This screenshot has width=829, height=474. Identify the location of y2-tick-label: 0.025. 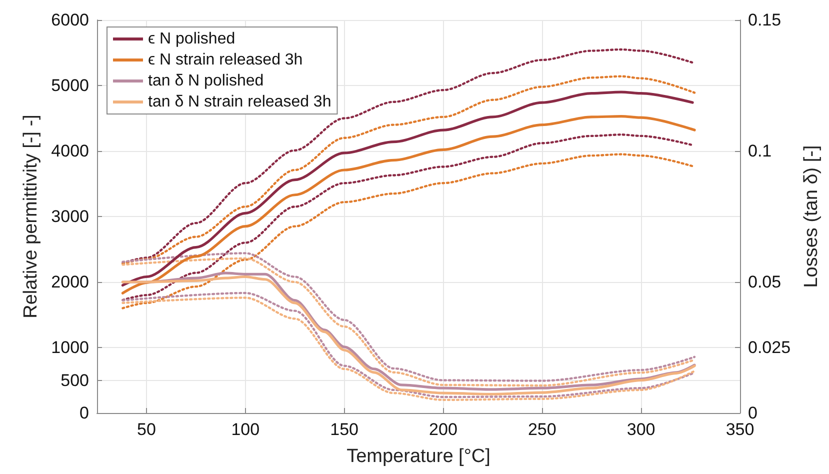
(769, 347).